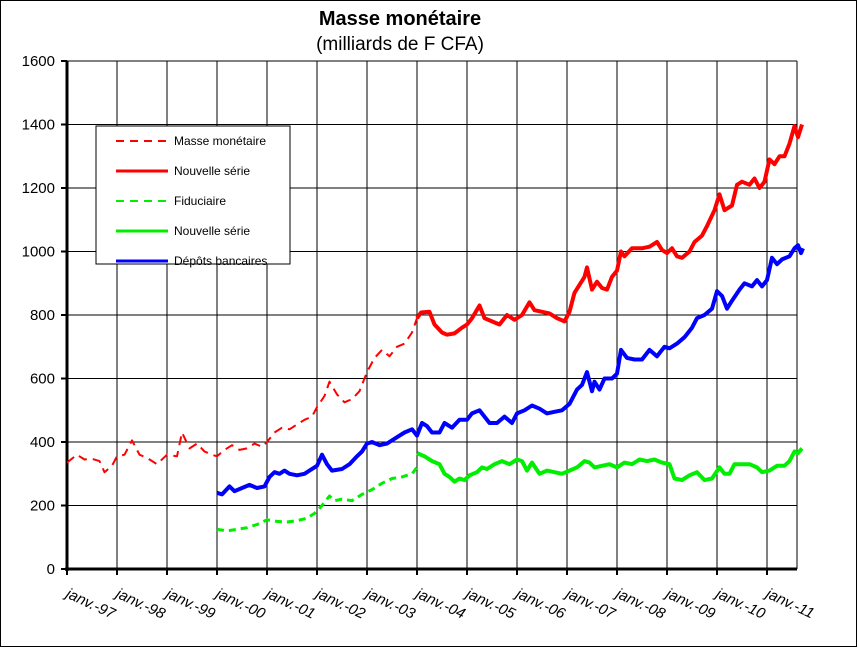 The width and height of the screenshot is (859, 649). What do you see at coordinates (38, 252) in the screenshot?
I see `y-tick-label: 1000` at bounding box center [38, 252].